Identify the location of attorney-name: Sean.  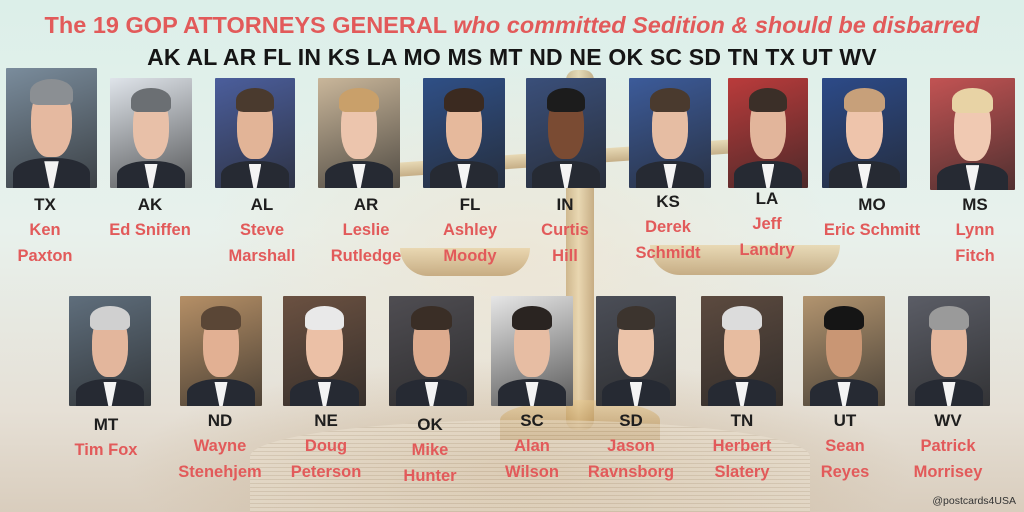
(845, 446).